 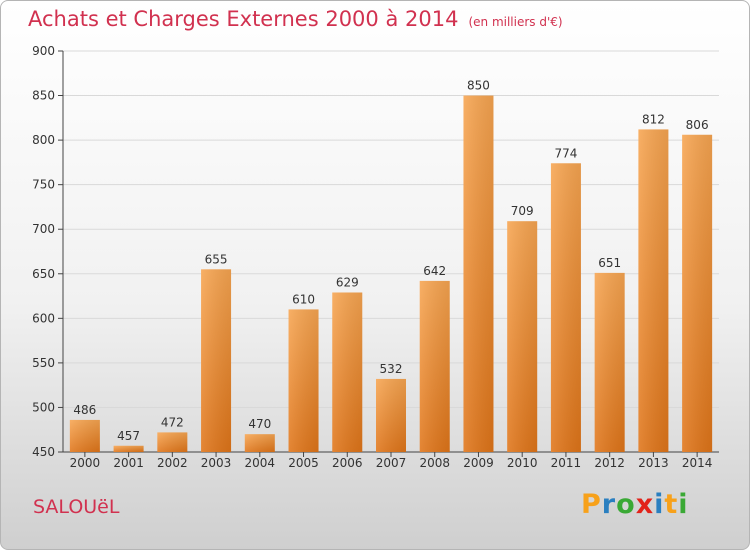 I want to click on y-tick-label: 800, so click(x=43, y=140).